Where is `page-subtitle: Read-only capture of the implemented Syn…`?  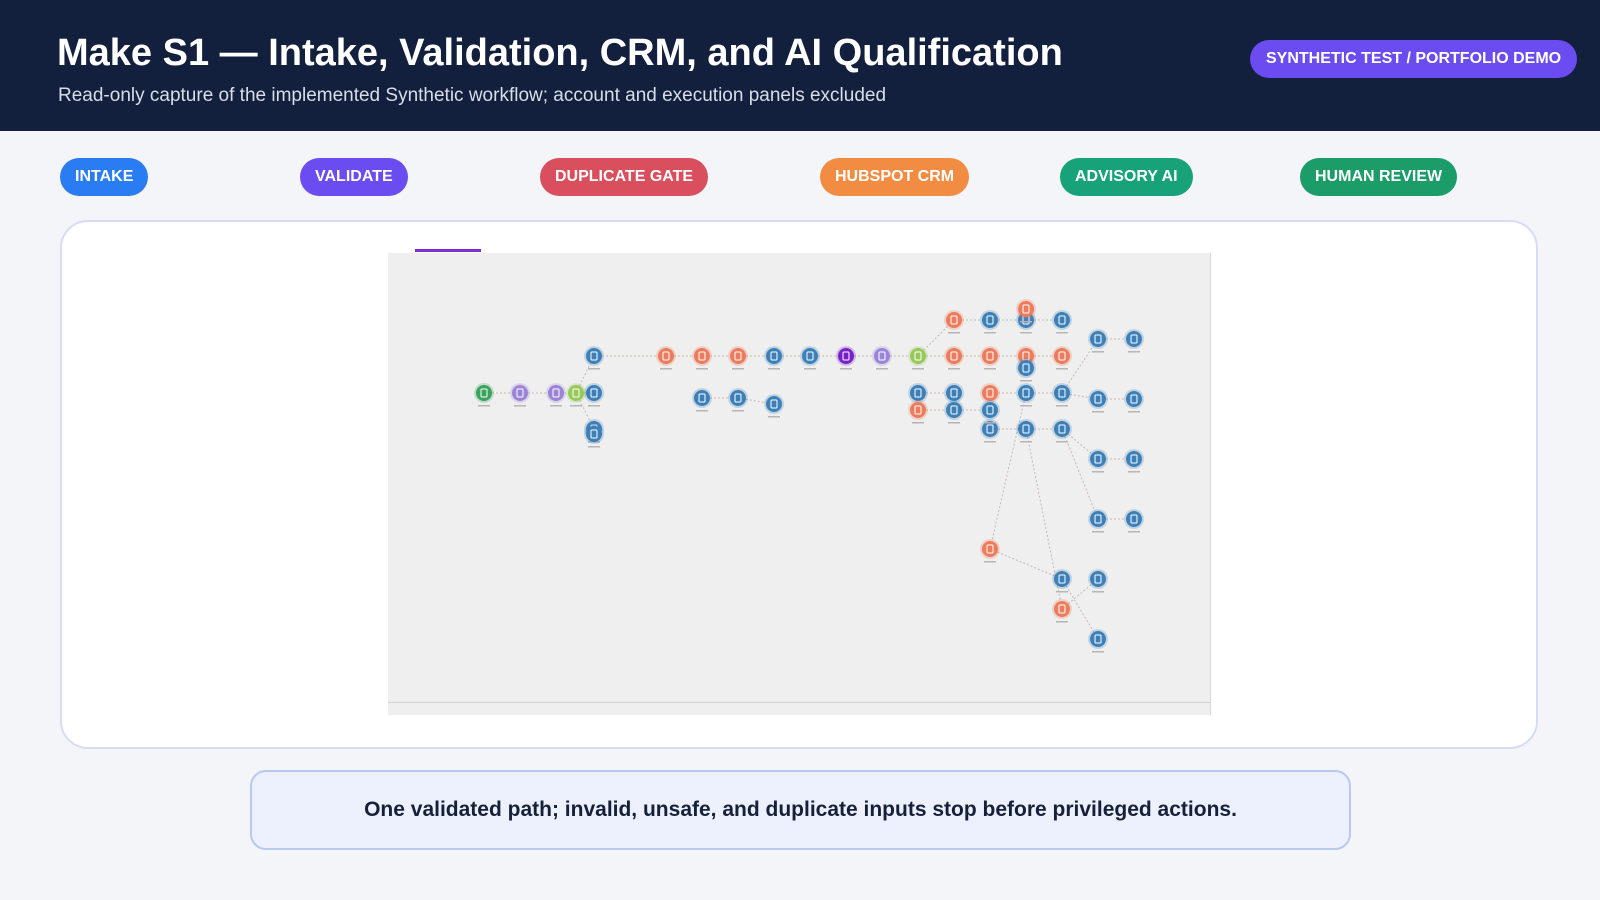 page-subtitle: Read-only capture of the implemented Syn… is located at coordinates (472, 95).